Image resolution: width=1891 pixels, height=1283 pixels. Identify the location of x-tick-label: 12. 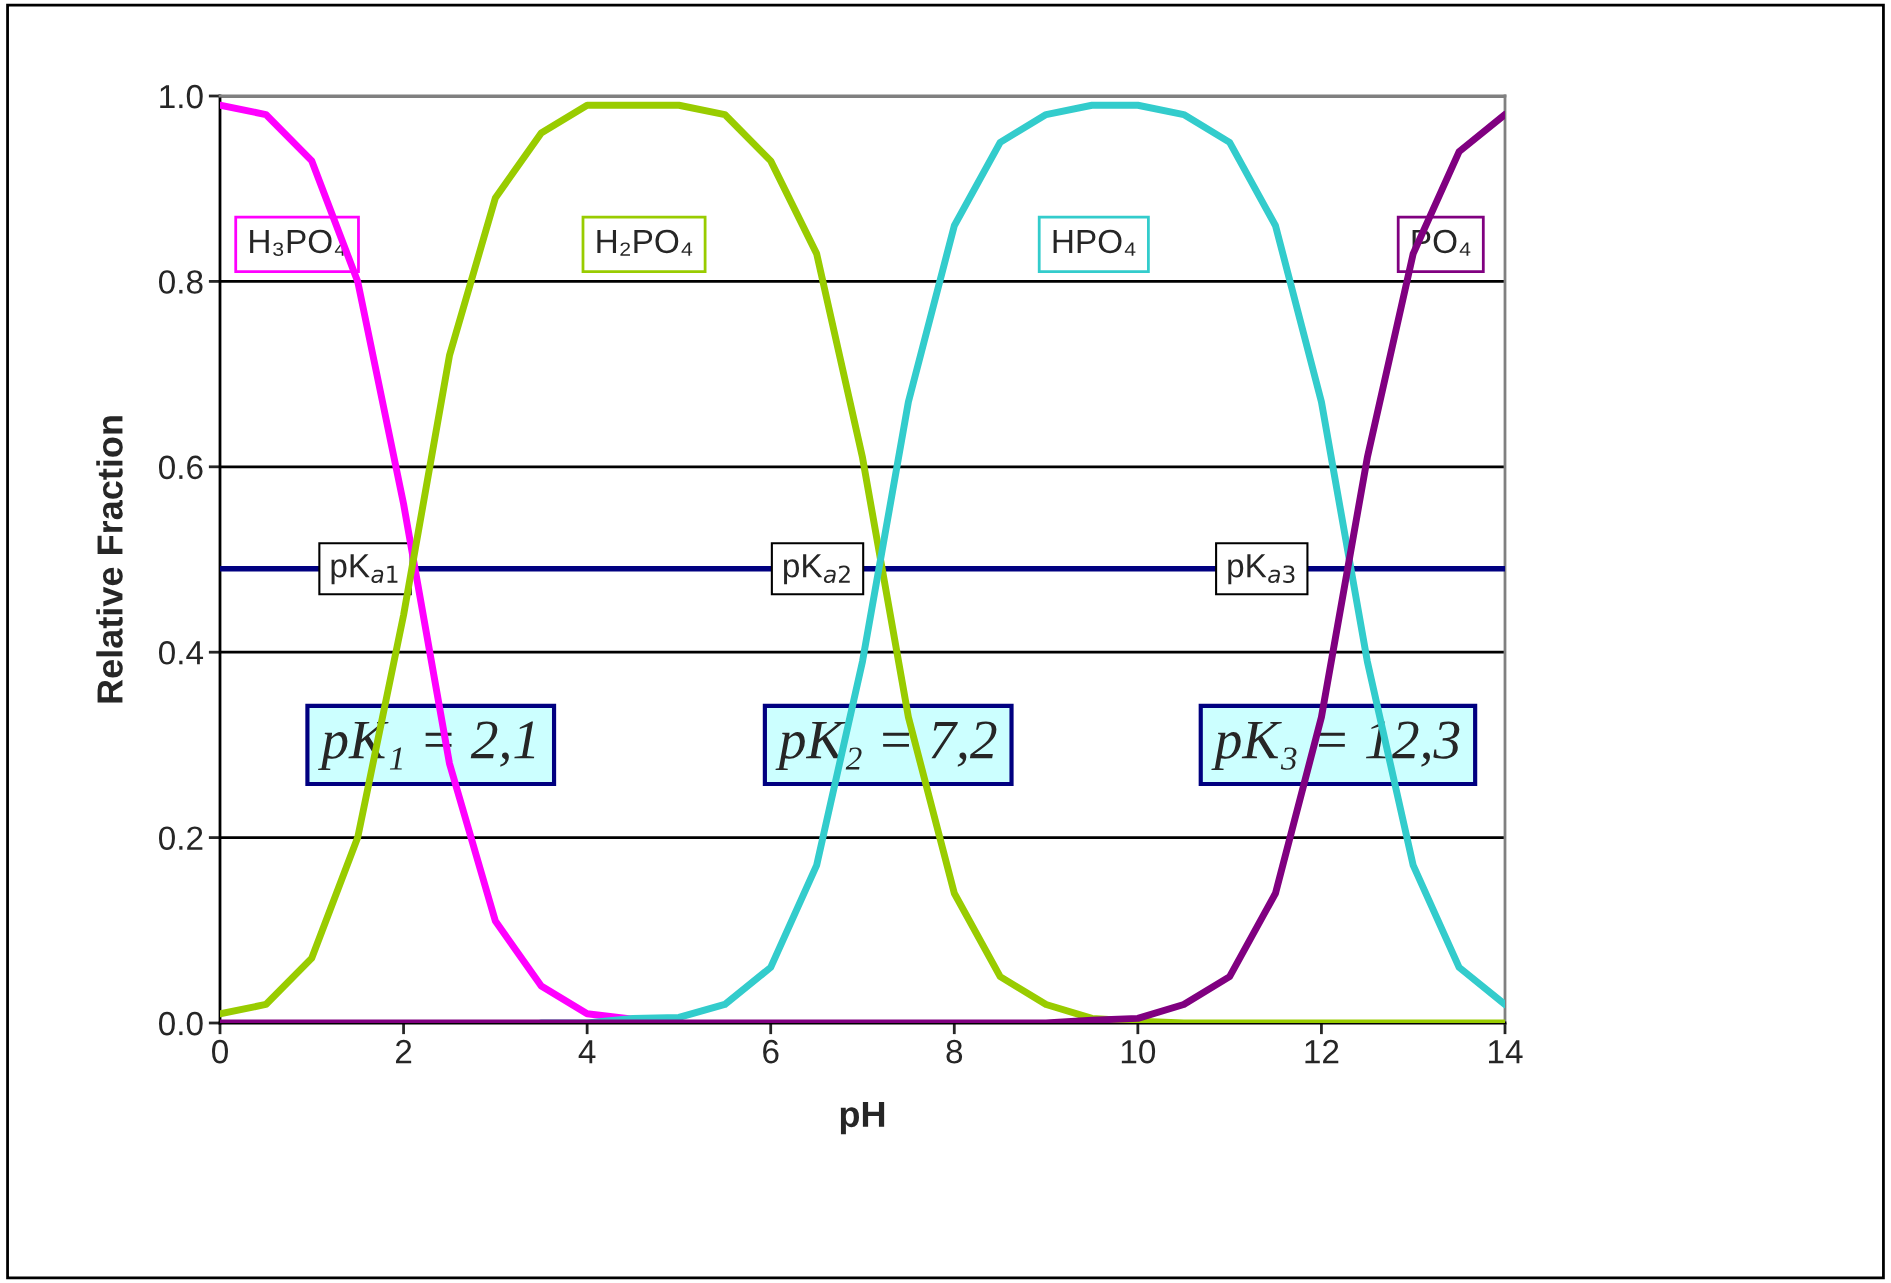
(1322, 1051).